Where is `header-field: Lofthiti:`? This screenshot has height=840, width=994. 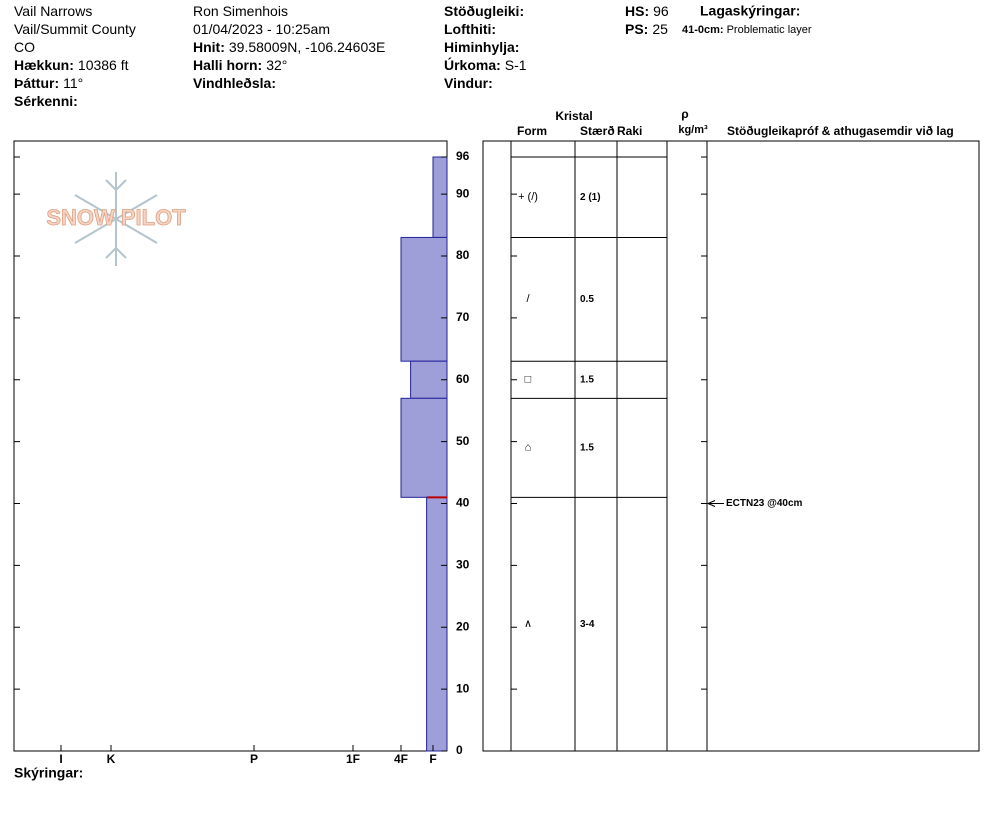
header-field: Lofthiti: is located at coordinates (470, 29).